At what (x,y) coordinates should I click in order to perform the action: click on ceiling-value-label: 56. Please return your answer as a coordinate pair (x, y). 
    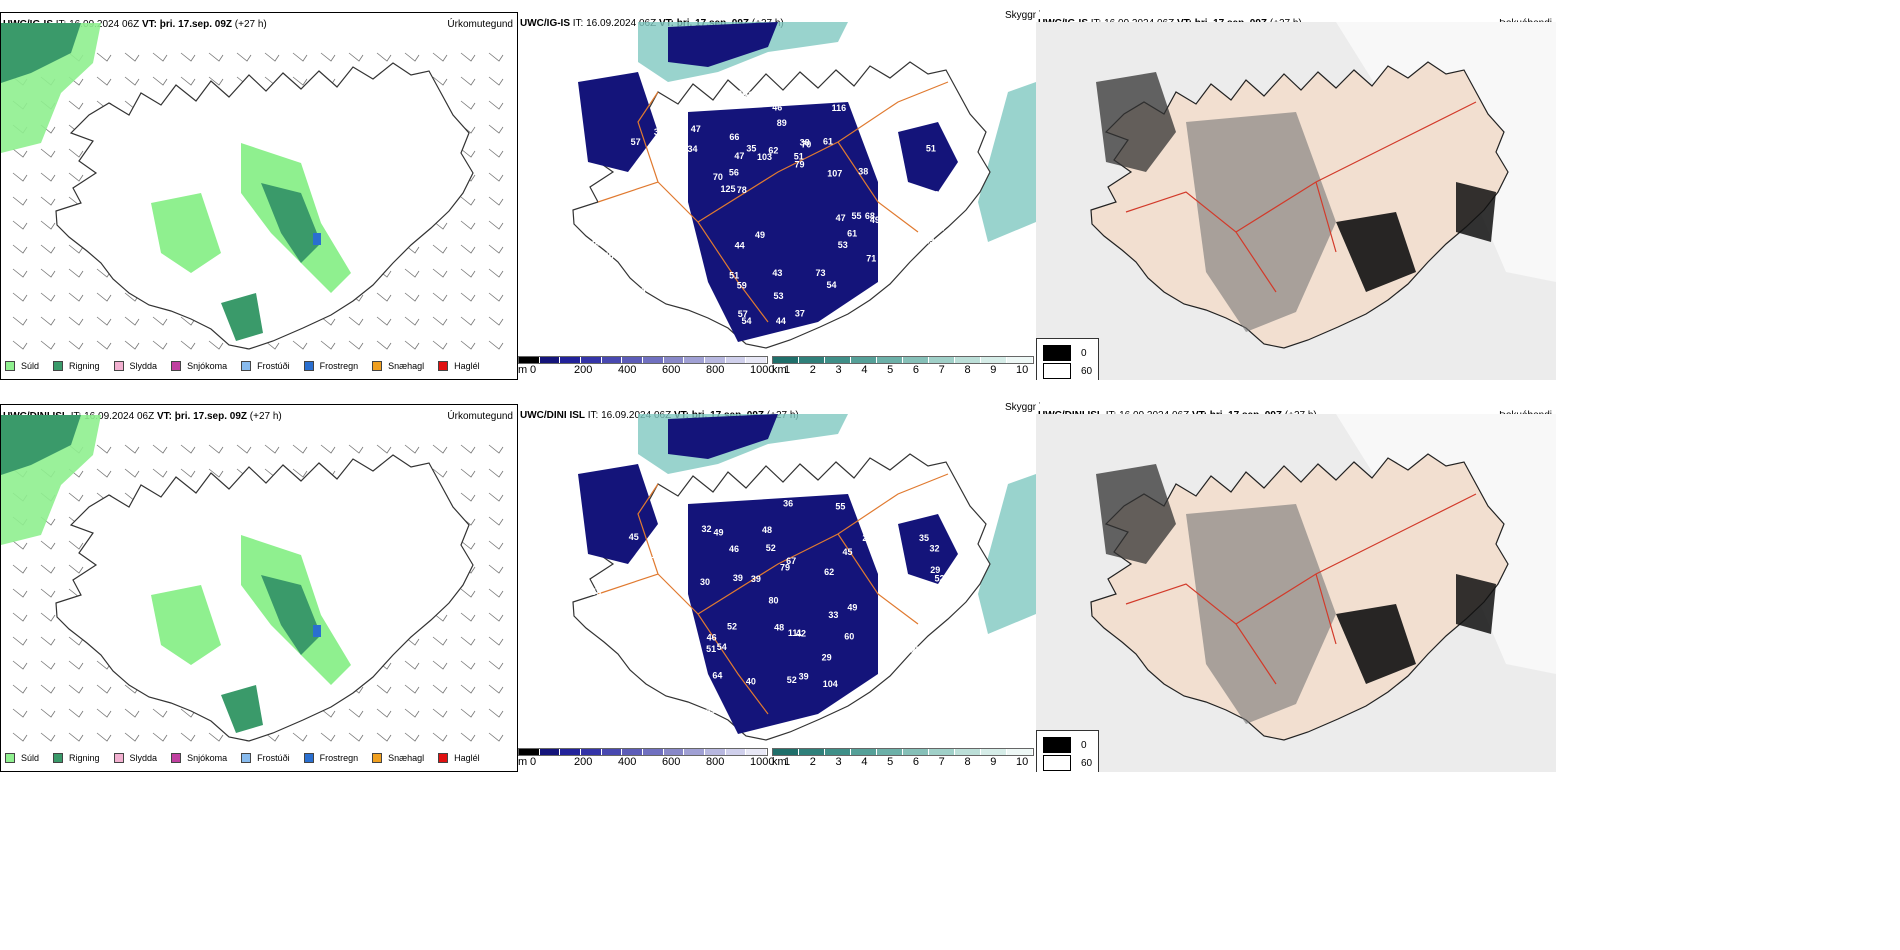
    Looking at the image, I should click on (734, 173).